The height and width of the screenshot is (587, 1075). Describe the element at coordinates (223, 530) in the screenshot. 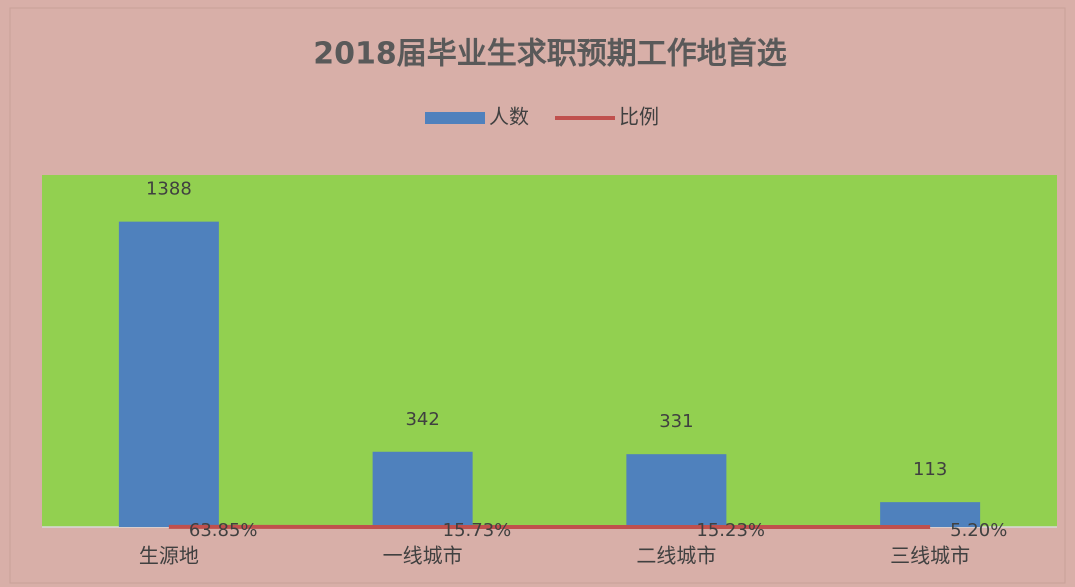

I see `data-label: 63.85%` at that location.